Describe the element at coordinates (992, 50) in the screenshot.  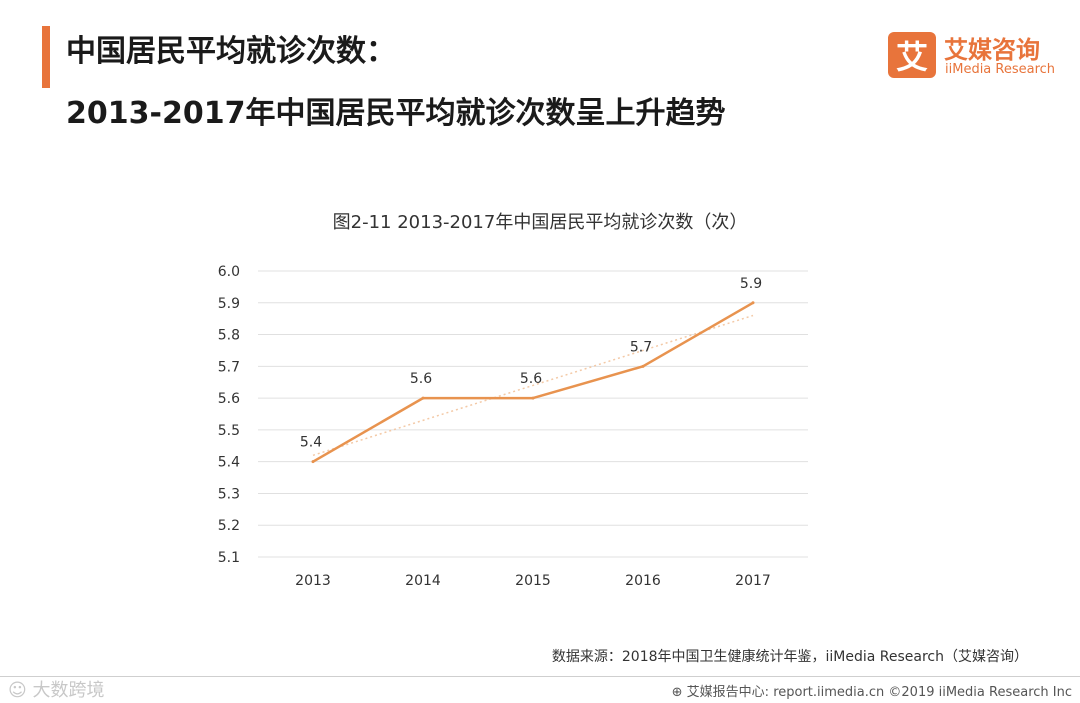
I see `logo-name-cn: 艾媒咨询` at that location.